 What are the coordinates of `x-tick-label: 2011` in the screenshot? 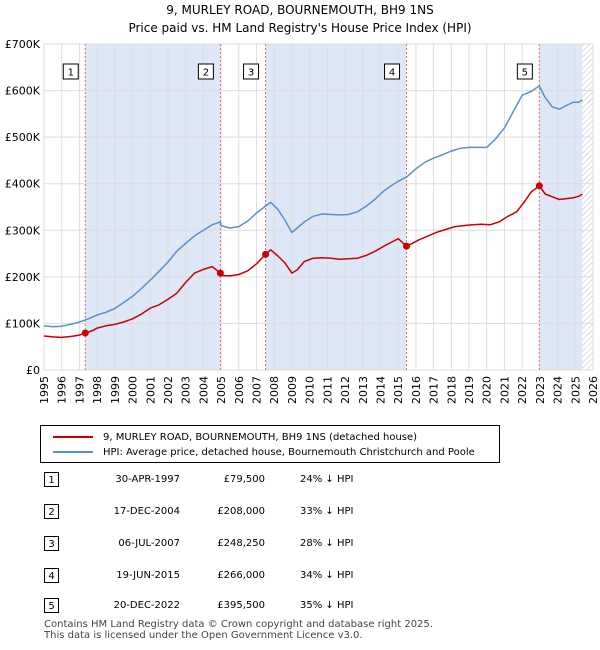 It's located at (327, 390).